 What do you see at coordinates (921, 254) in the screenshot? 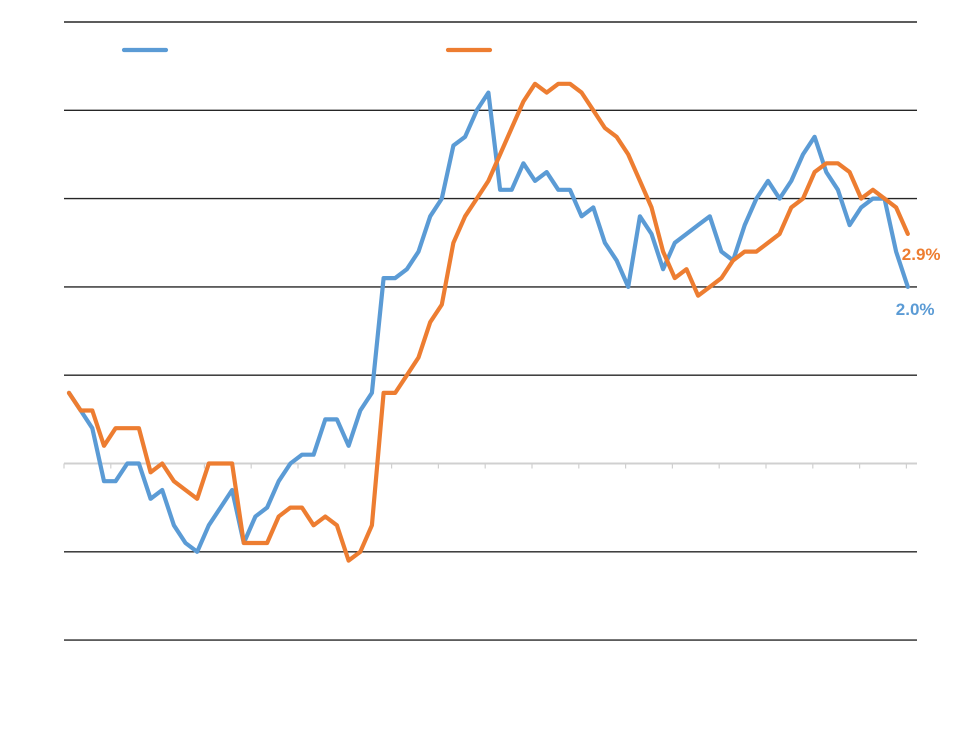
I see `end-label-series-2: 2.9%` at bounding box center [921, 254].